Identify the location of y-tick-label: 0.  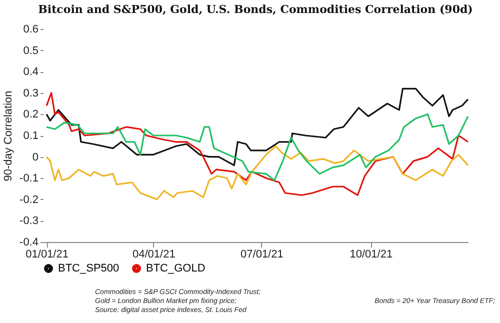
(35, 157).